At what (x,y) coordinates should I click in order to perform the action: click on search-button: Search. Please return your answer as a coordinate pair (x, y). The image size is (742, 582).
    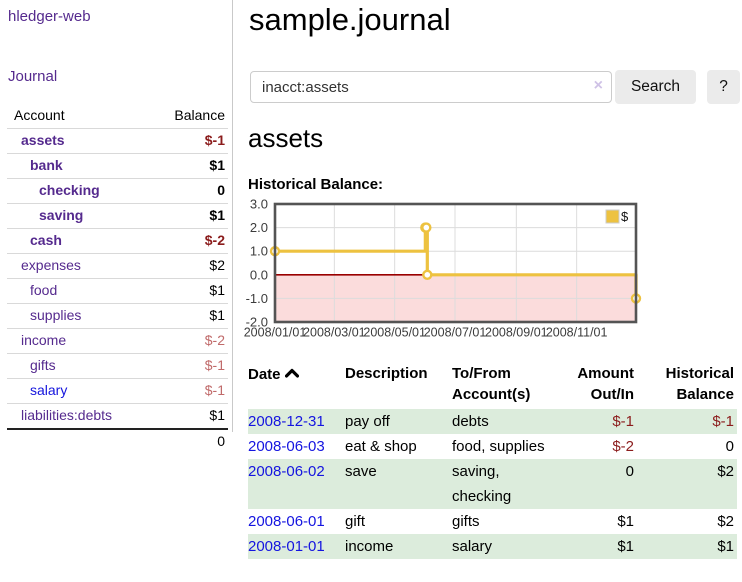
    Looking at the image, I should click on (655, 87).